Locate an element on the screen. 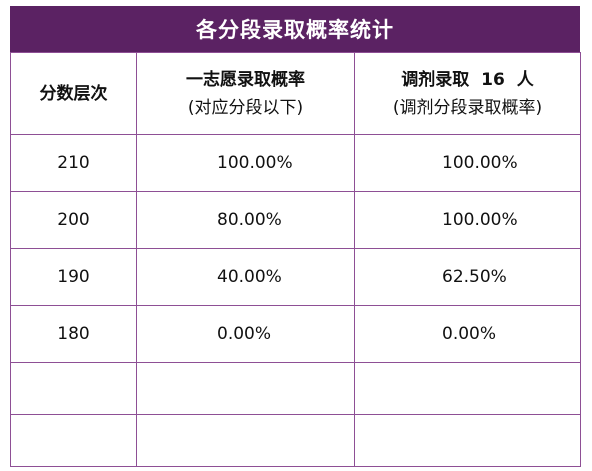 The height and width of the screenshot is (471, 592). header-score-level: 分数层次 is located at coordinates (73, 93).